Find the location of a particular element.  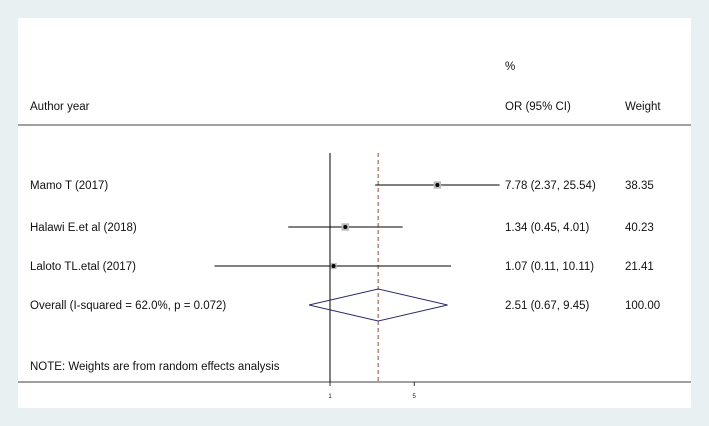

study-label: Halawi E.et al (2018) is located at coordinates (83, 228).